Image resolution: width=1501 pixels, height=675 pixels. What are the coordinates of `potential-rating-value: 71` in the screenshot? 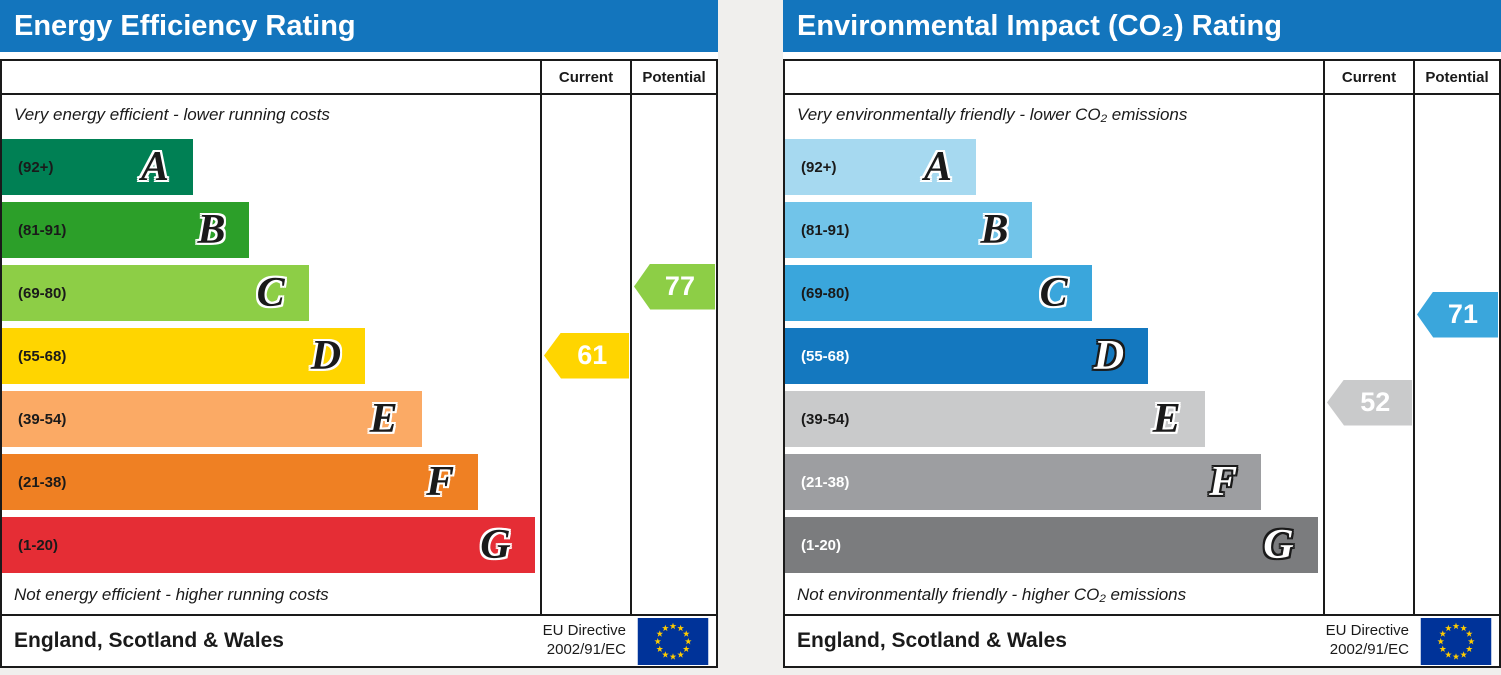 It's located at (1462, 314).